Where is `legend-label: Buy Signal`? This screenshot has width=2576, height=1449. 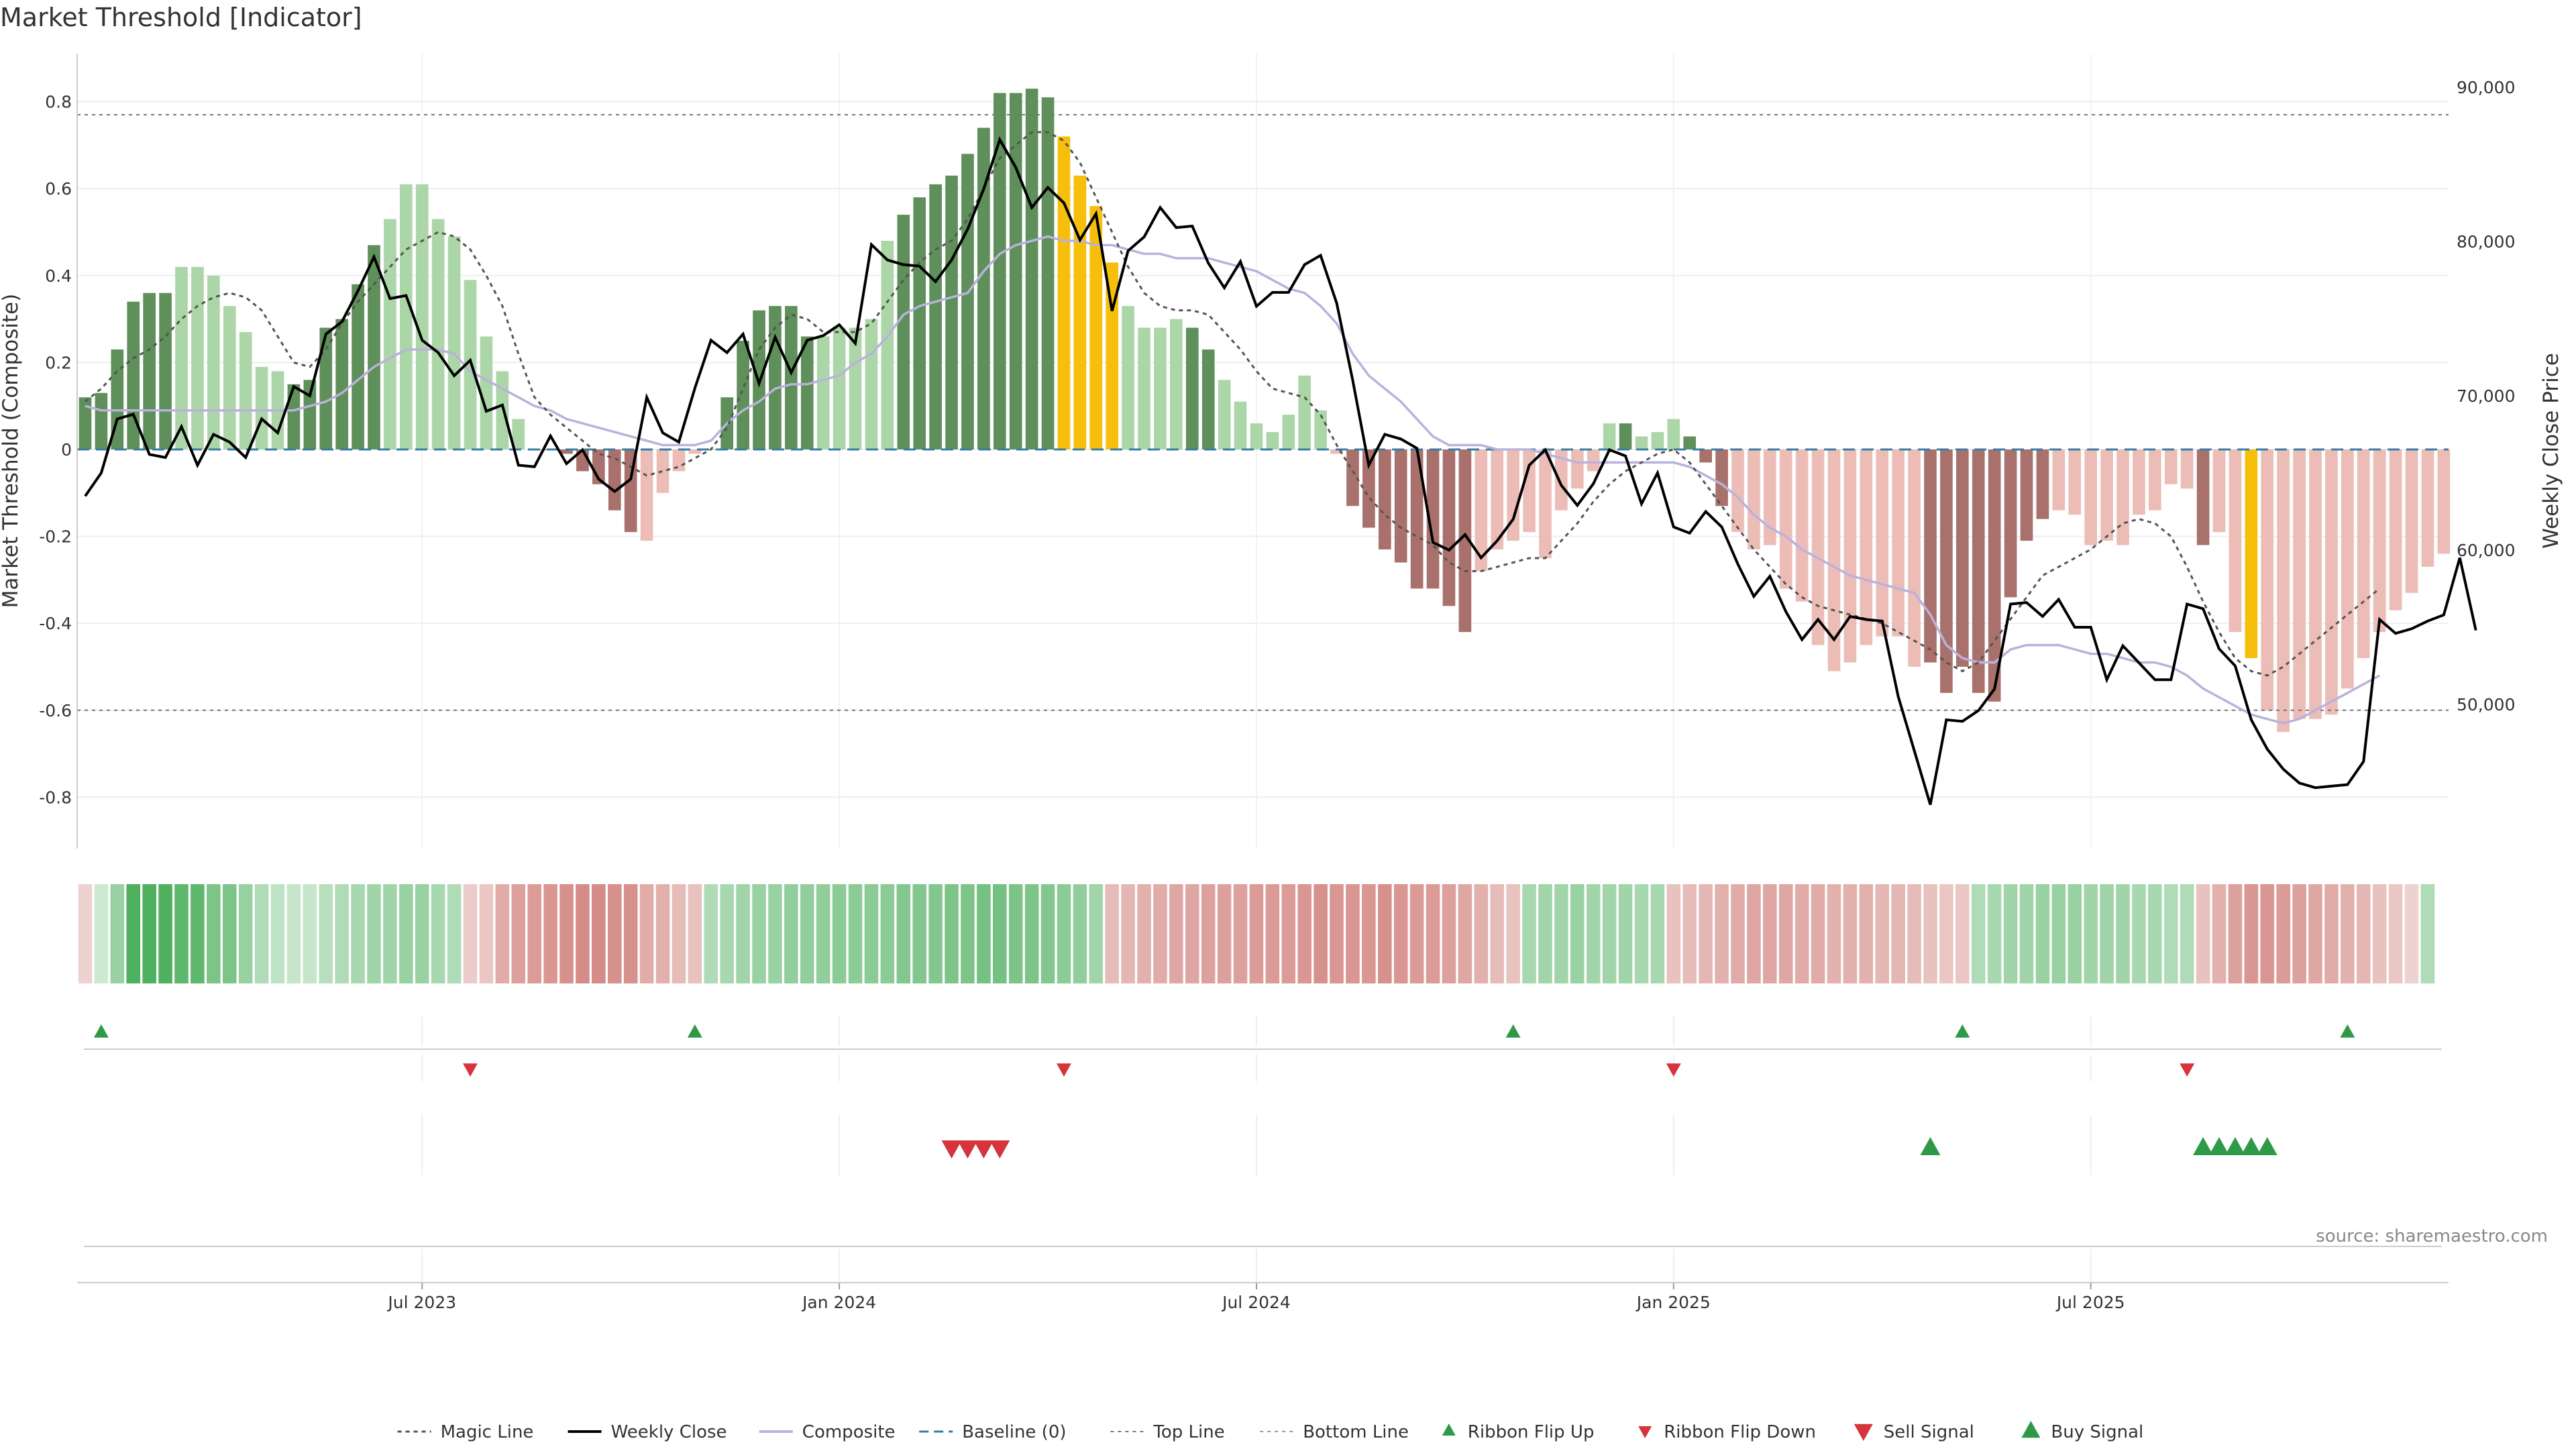
legend-label: Buy Signal is located at coordinates (2097, 1432).